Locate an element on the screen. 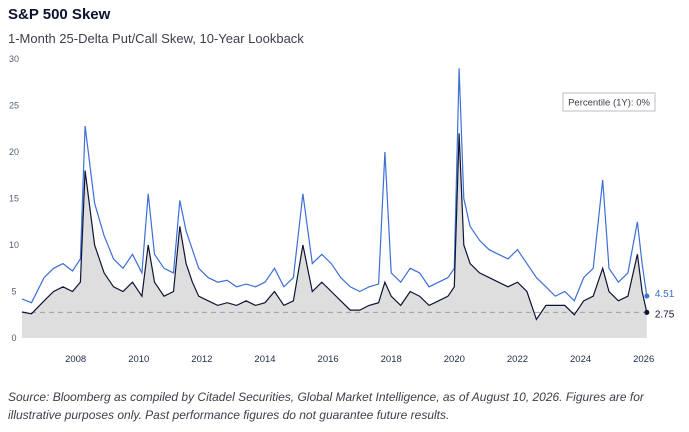 The image size is (689, 432). y-tick-label: 5 is located at coordinates (13, 292).